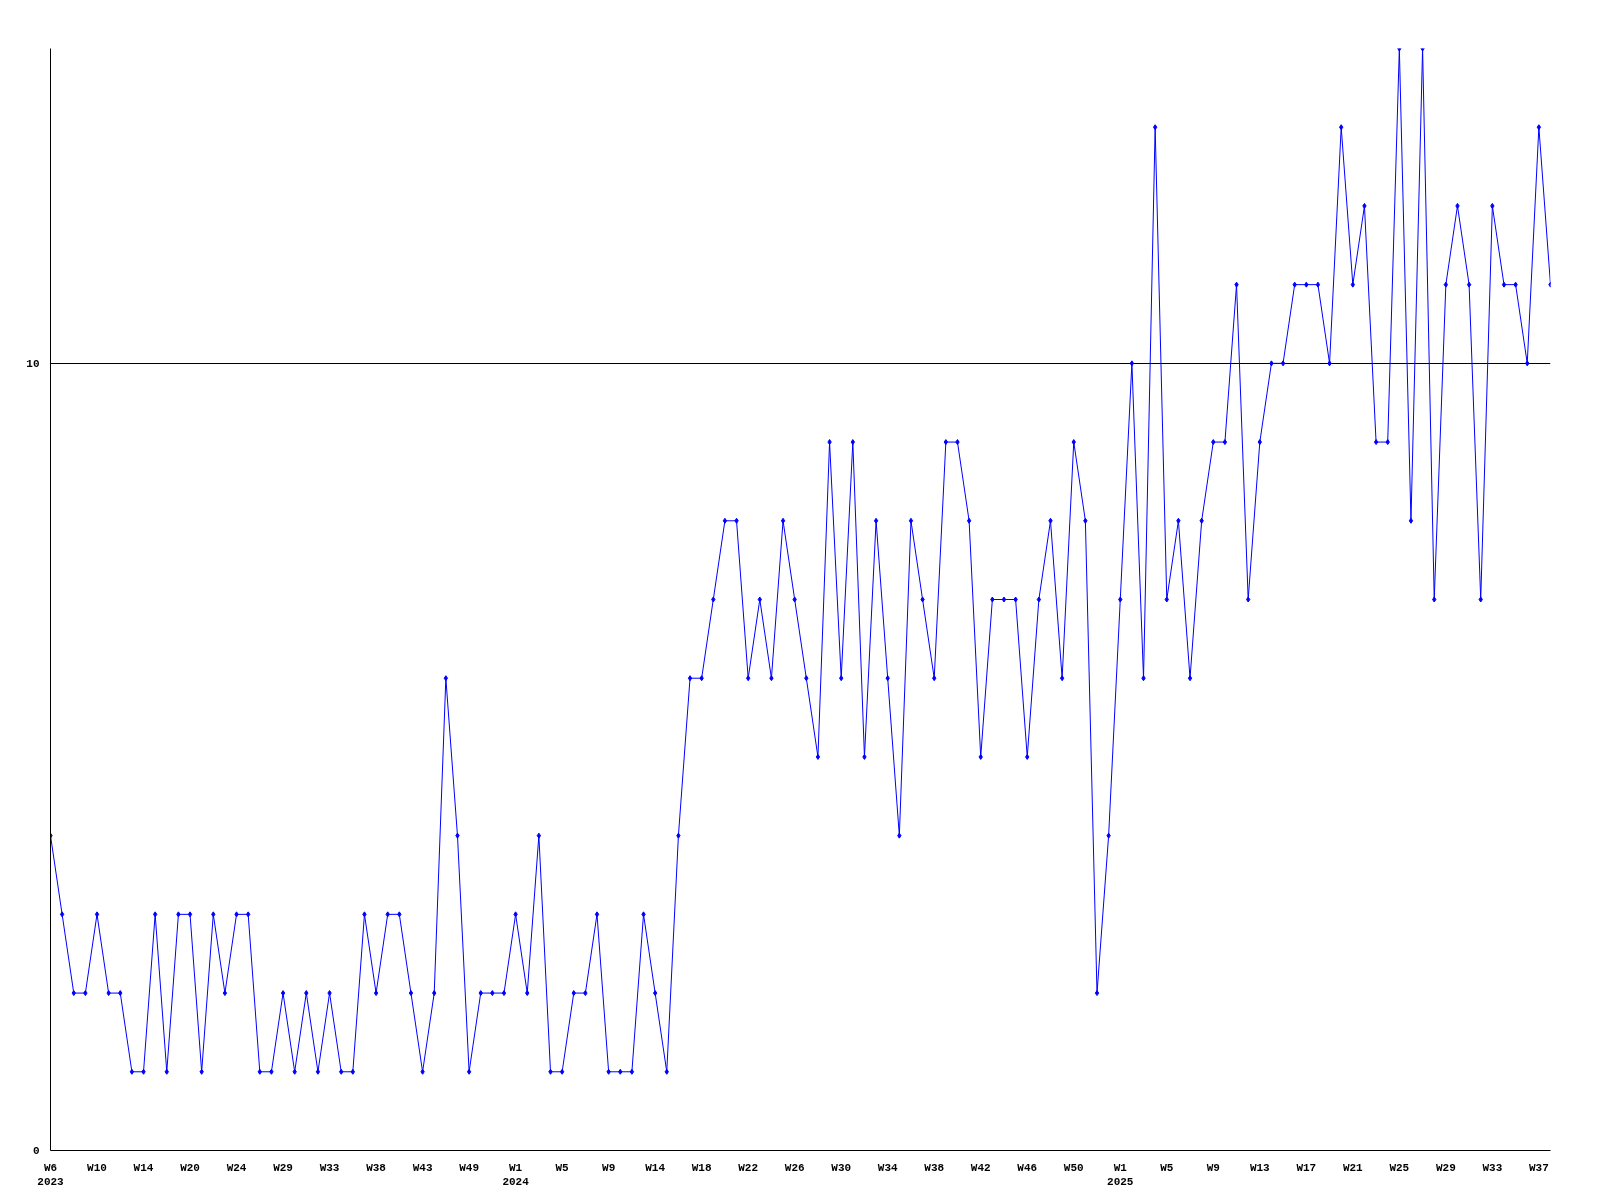 The width and height of the screenshot is (1600, 1200). I want to click on x-tick-label: W50, so click(1073, 1167).